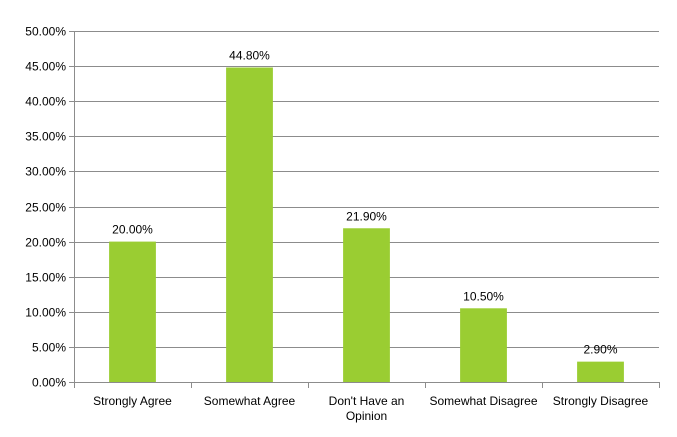 The width and height of the screenshot is (677, 437). I want to click on y-tick-label: 45.00%, so click(45, 67).